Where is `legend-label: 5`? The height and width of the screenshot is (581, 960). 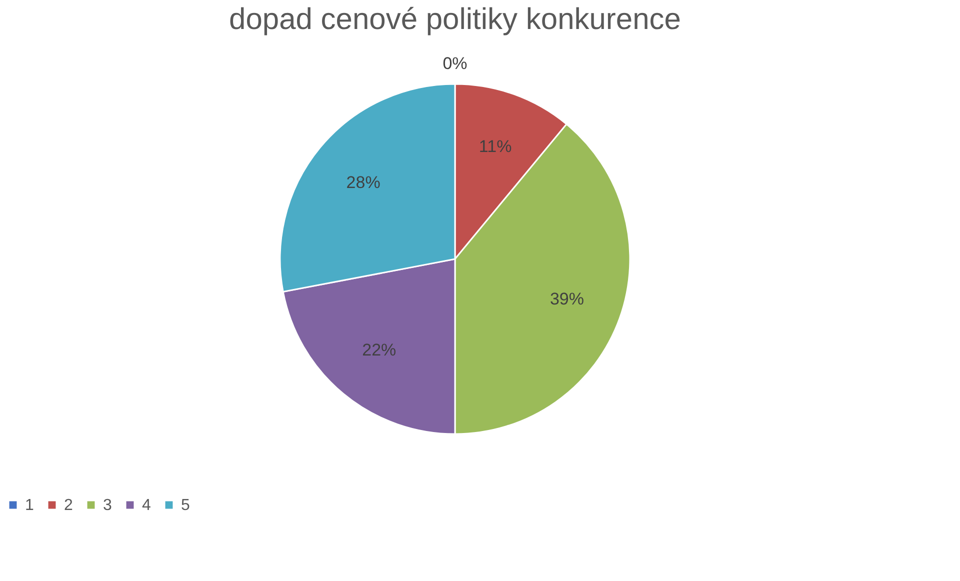
legend-label: 5 is located at coordinates (185, 505).